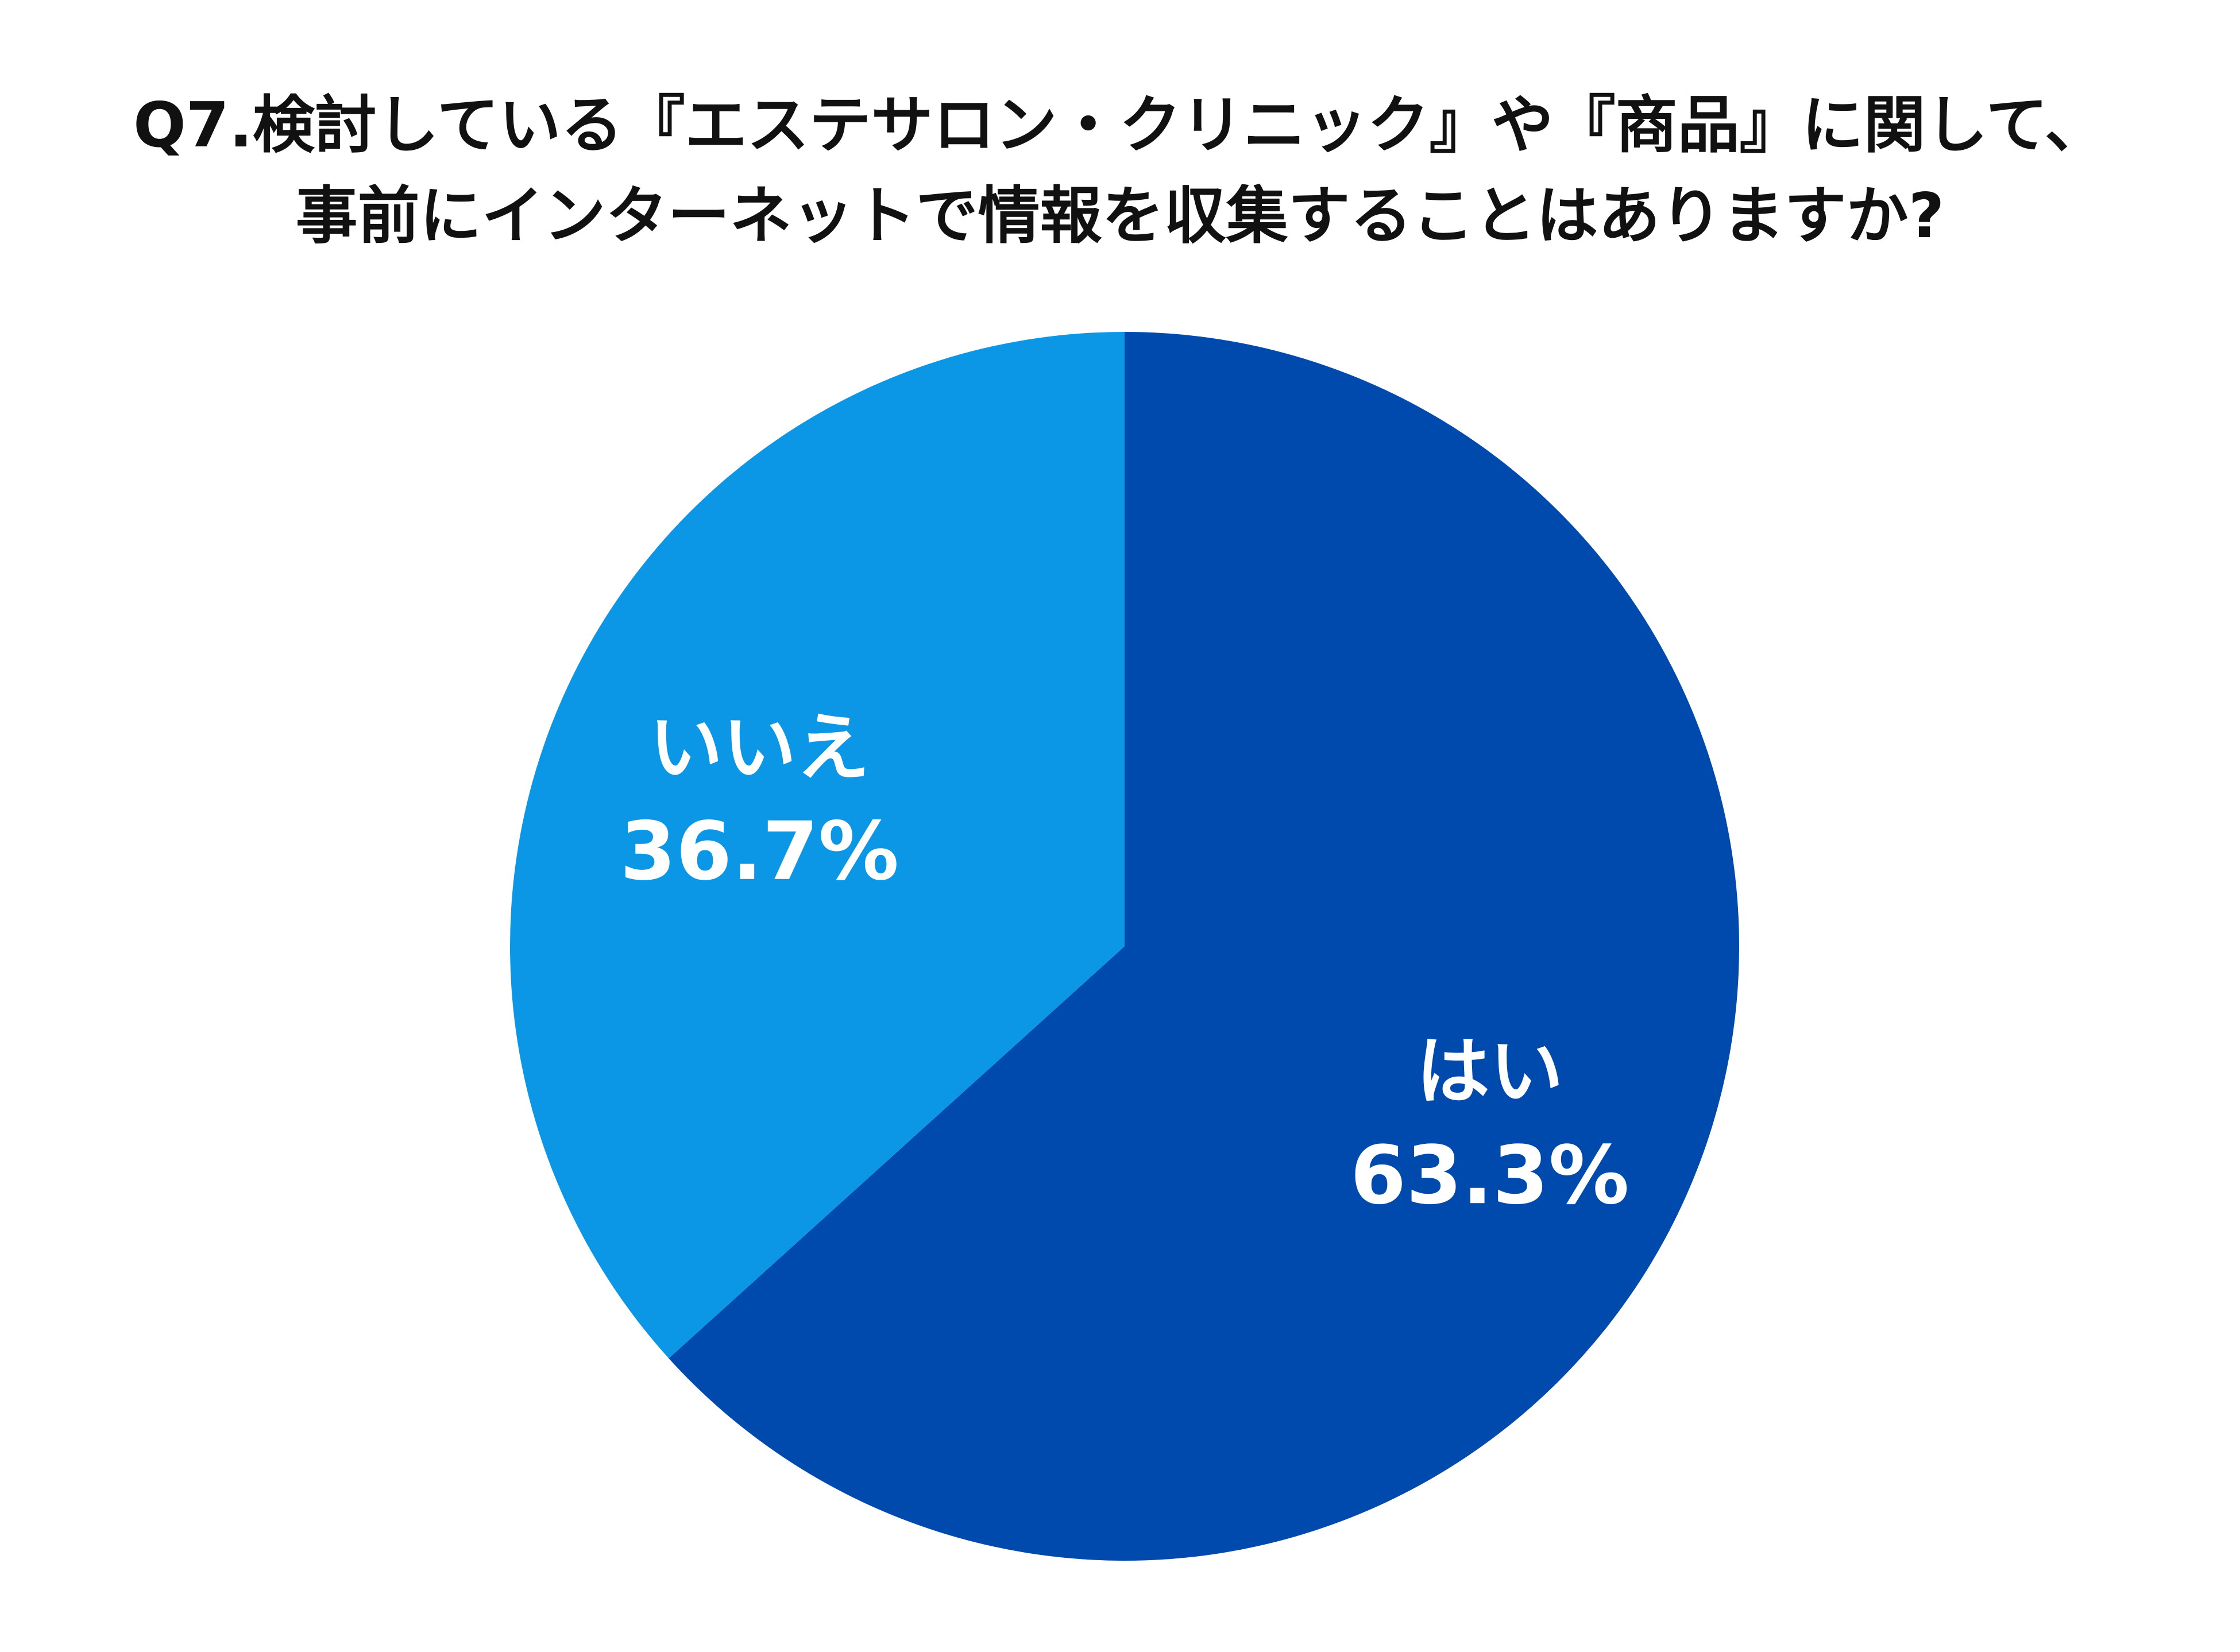 The image size is (2240, 1652). Describe the element at coordinates (1120, 125) in the screenshot. I see `chart-title-line-1: Q7.検討している『エステサロン・クリニック』や『商品』に関して、` at that location.